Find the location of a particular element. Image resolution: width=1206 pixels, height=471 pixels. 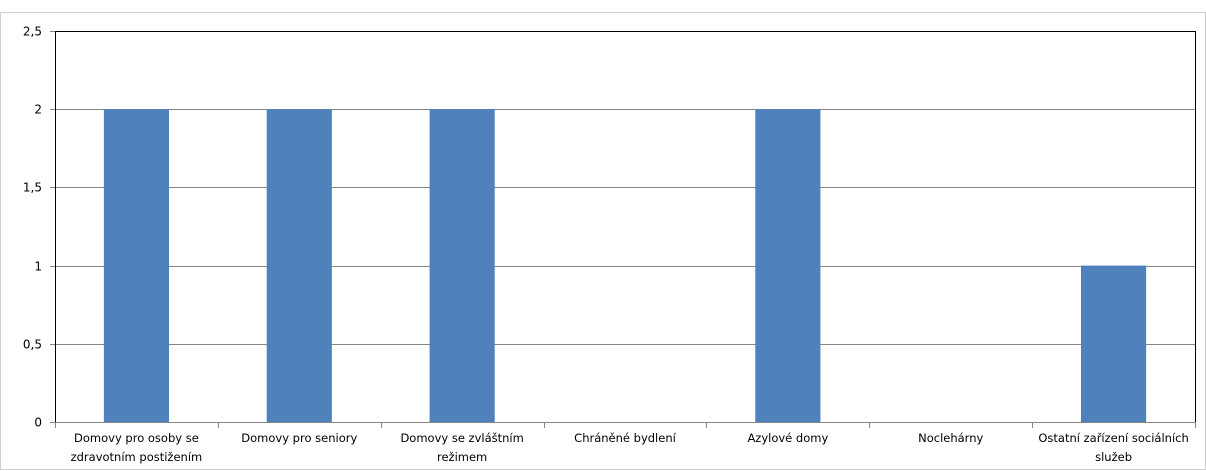

x-category-label: Chráněné bydlení is located at coordinates (625, 438).